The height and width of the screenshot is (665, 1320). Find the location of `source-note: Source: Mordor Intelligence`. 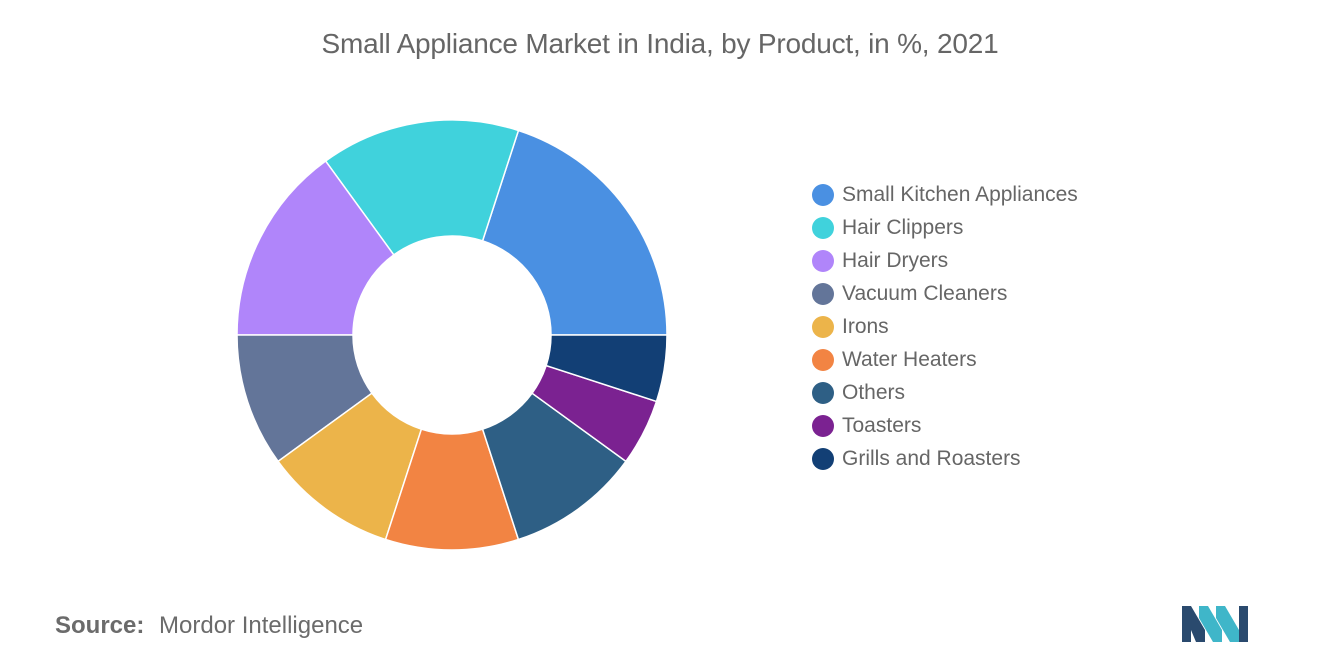

source-note: Source: Mordor Intelligence is located at coordinates (209, 626).